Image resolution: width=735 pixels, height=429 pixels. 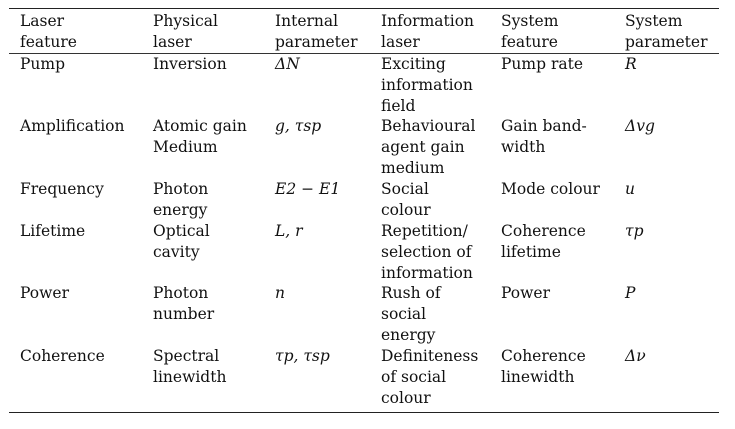 I want to click on cell-physical-laser: Photon energy, so click(x=181, y=199).